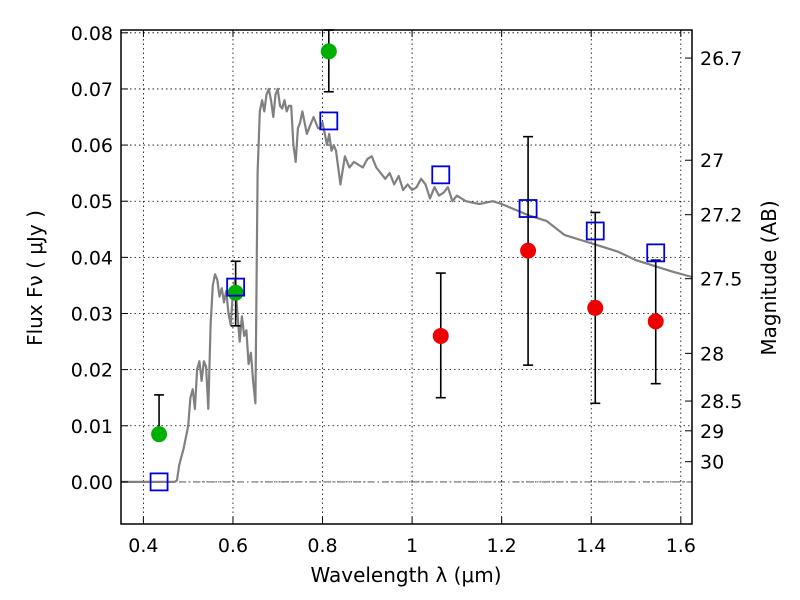 The width and height of the screenshot is (800, 600). I want to click on x-tick-label: 1.4, so click(591, 546).